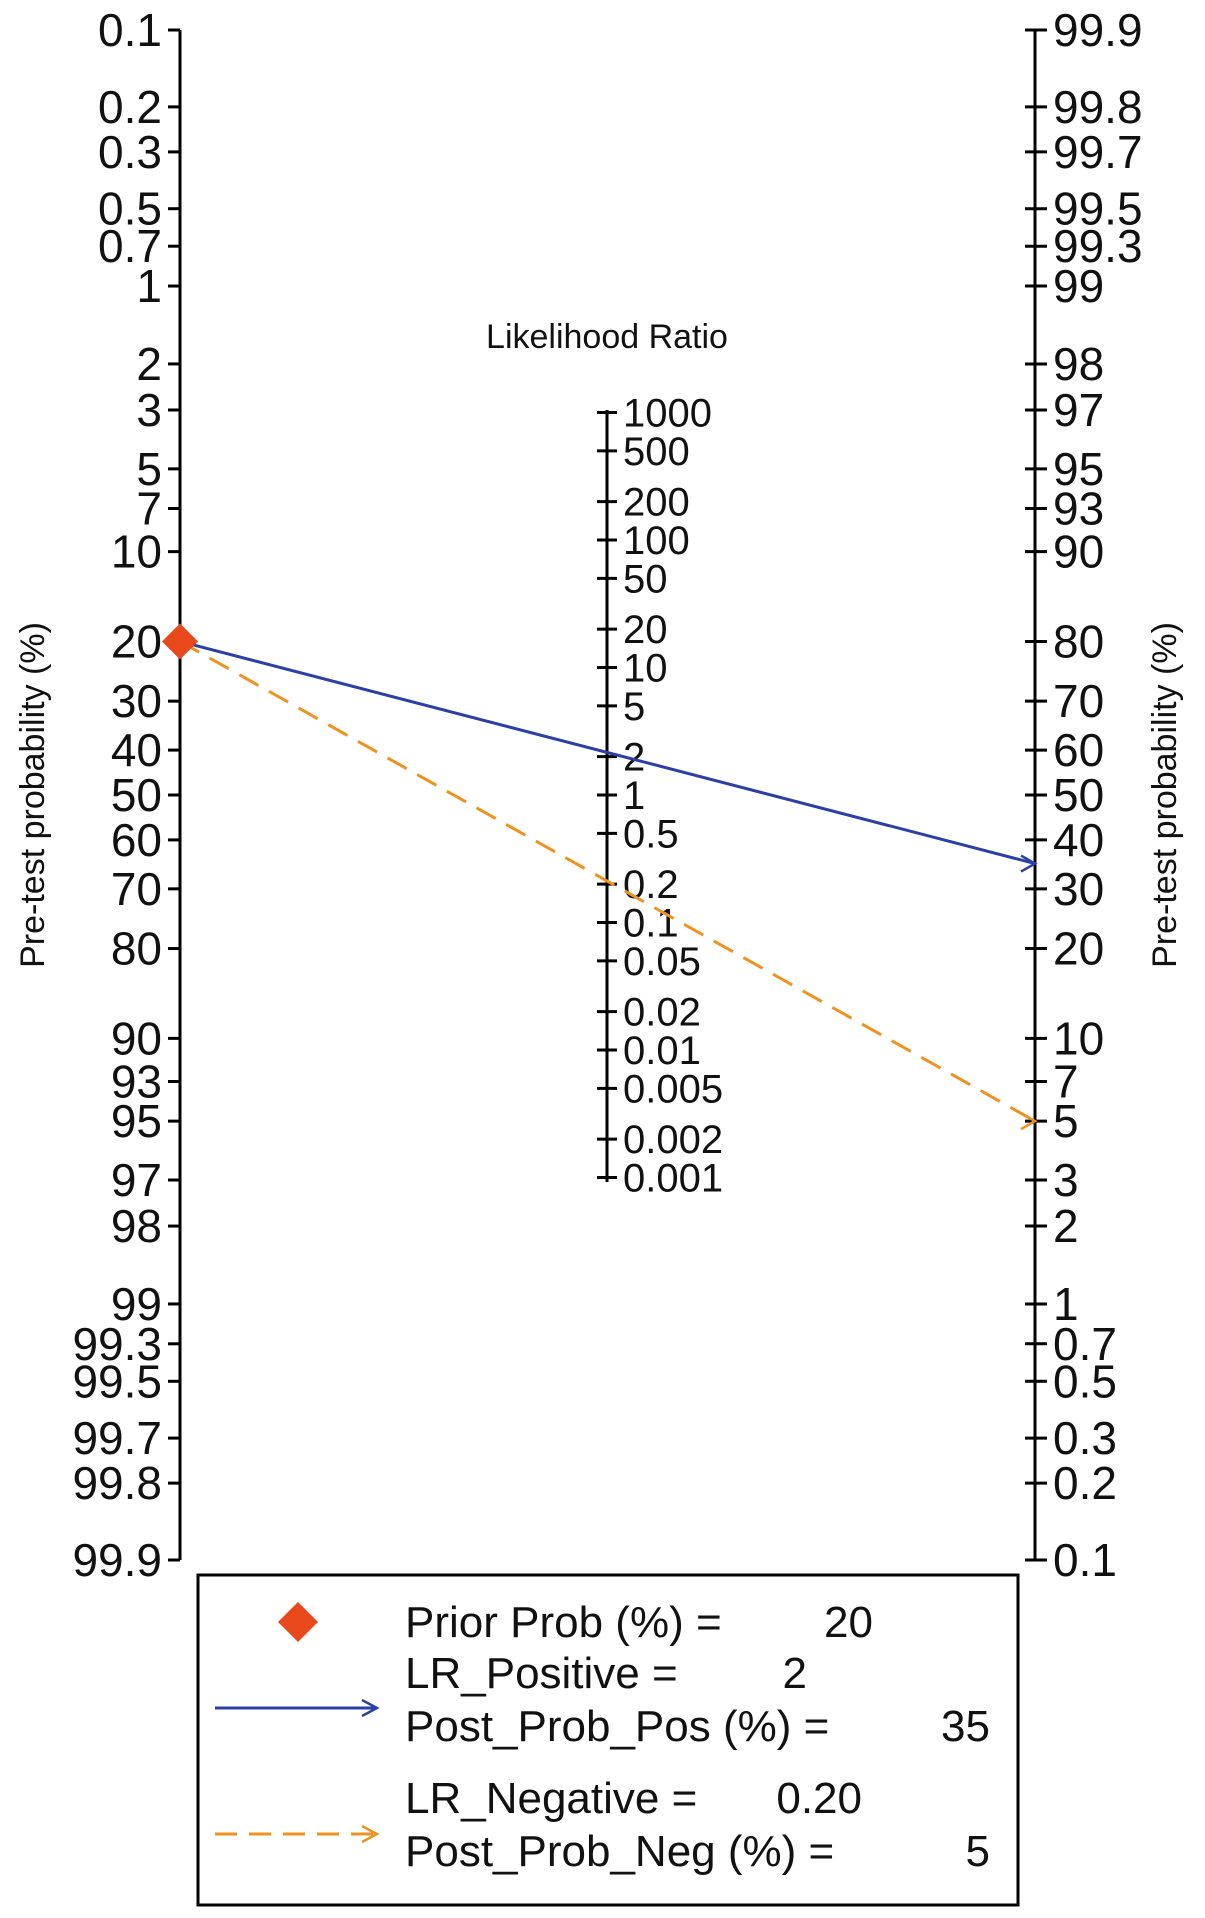  What do you see at coordinates (651, 834) in the screenshot?
I see `lr-tick-label: 0.5` at bounding box center [651, 834].